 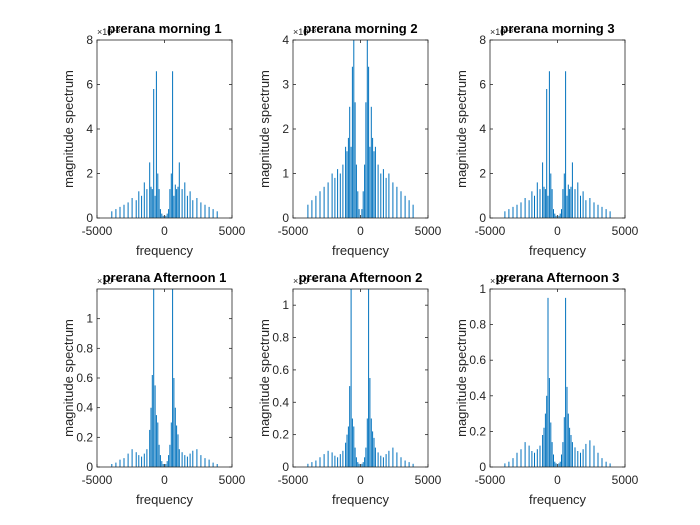 What do you see at coordinates (164, 28) in the screenshot?
I see `subplot-title: prerana morning 1` at bounding box center [164, 28].